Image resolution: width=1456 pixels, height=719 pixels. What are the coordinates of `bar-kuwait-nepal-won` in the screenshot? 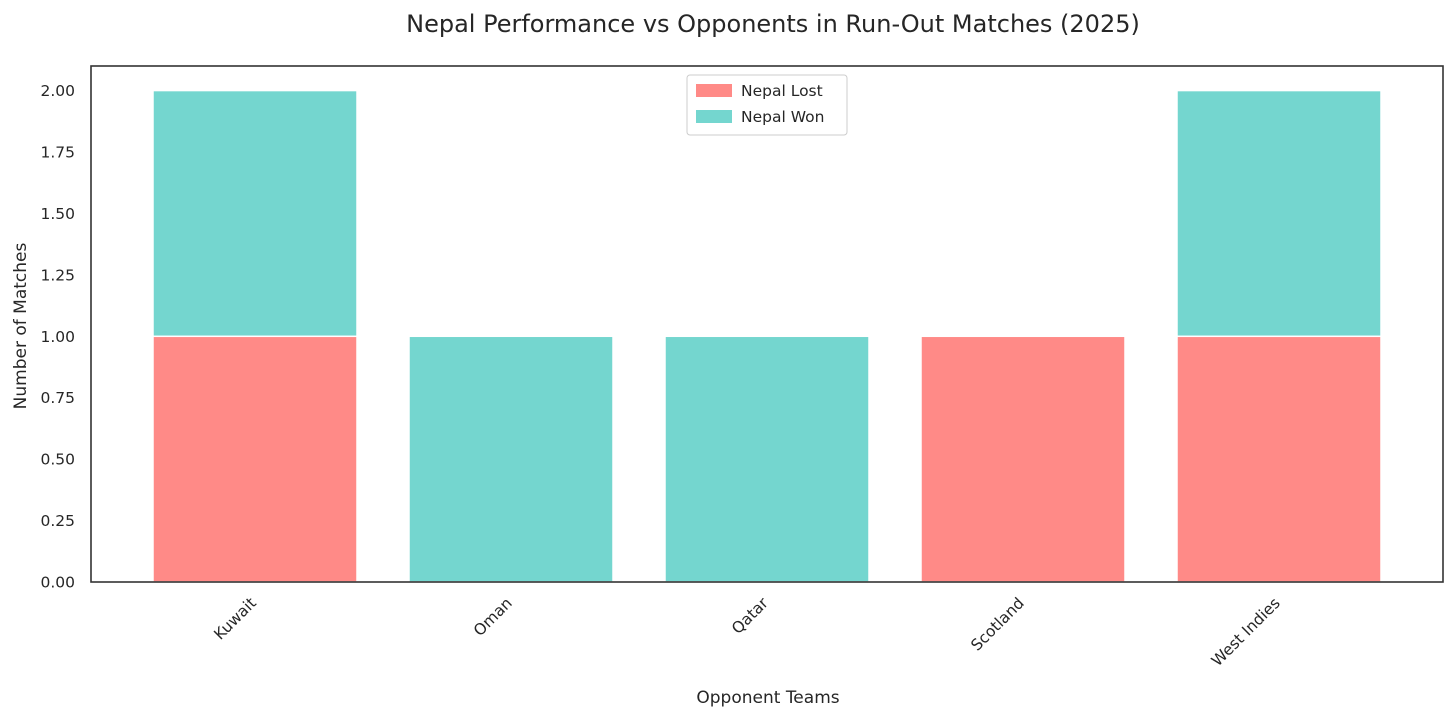 It's located at (255, 213).